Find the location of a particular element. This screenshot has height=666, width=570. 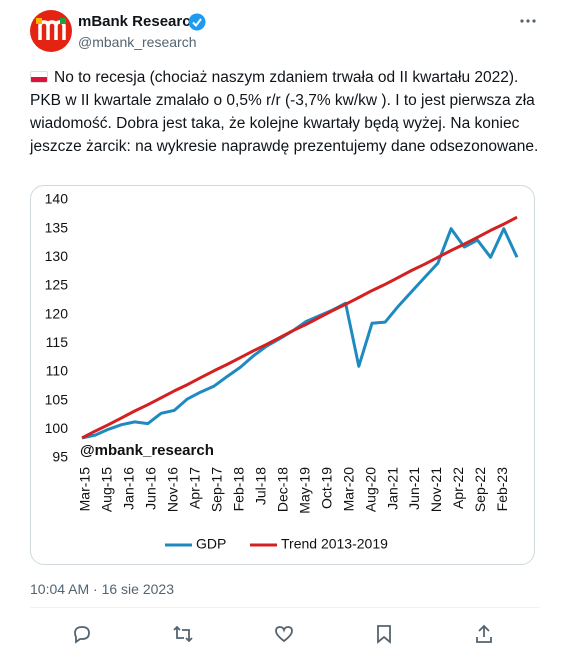

x-tick-label: Apr-17 is located at coordinates (195, 488).